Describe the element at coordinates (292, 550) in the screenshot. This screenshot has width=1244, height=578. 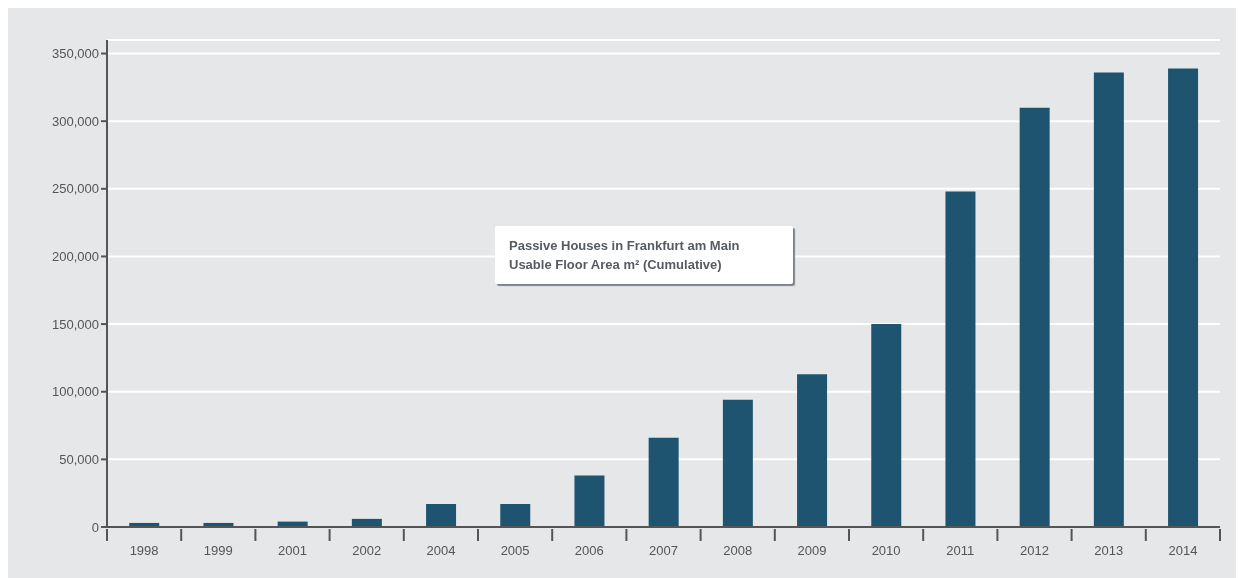
I see `x-tick-label: 2001` at that location.